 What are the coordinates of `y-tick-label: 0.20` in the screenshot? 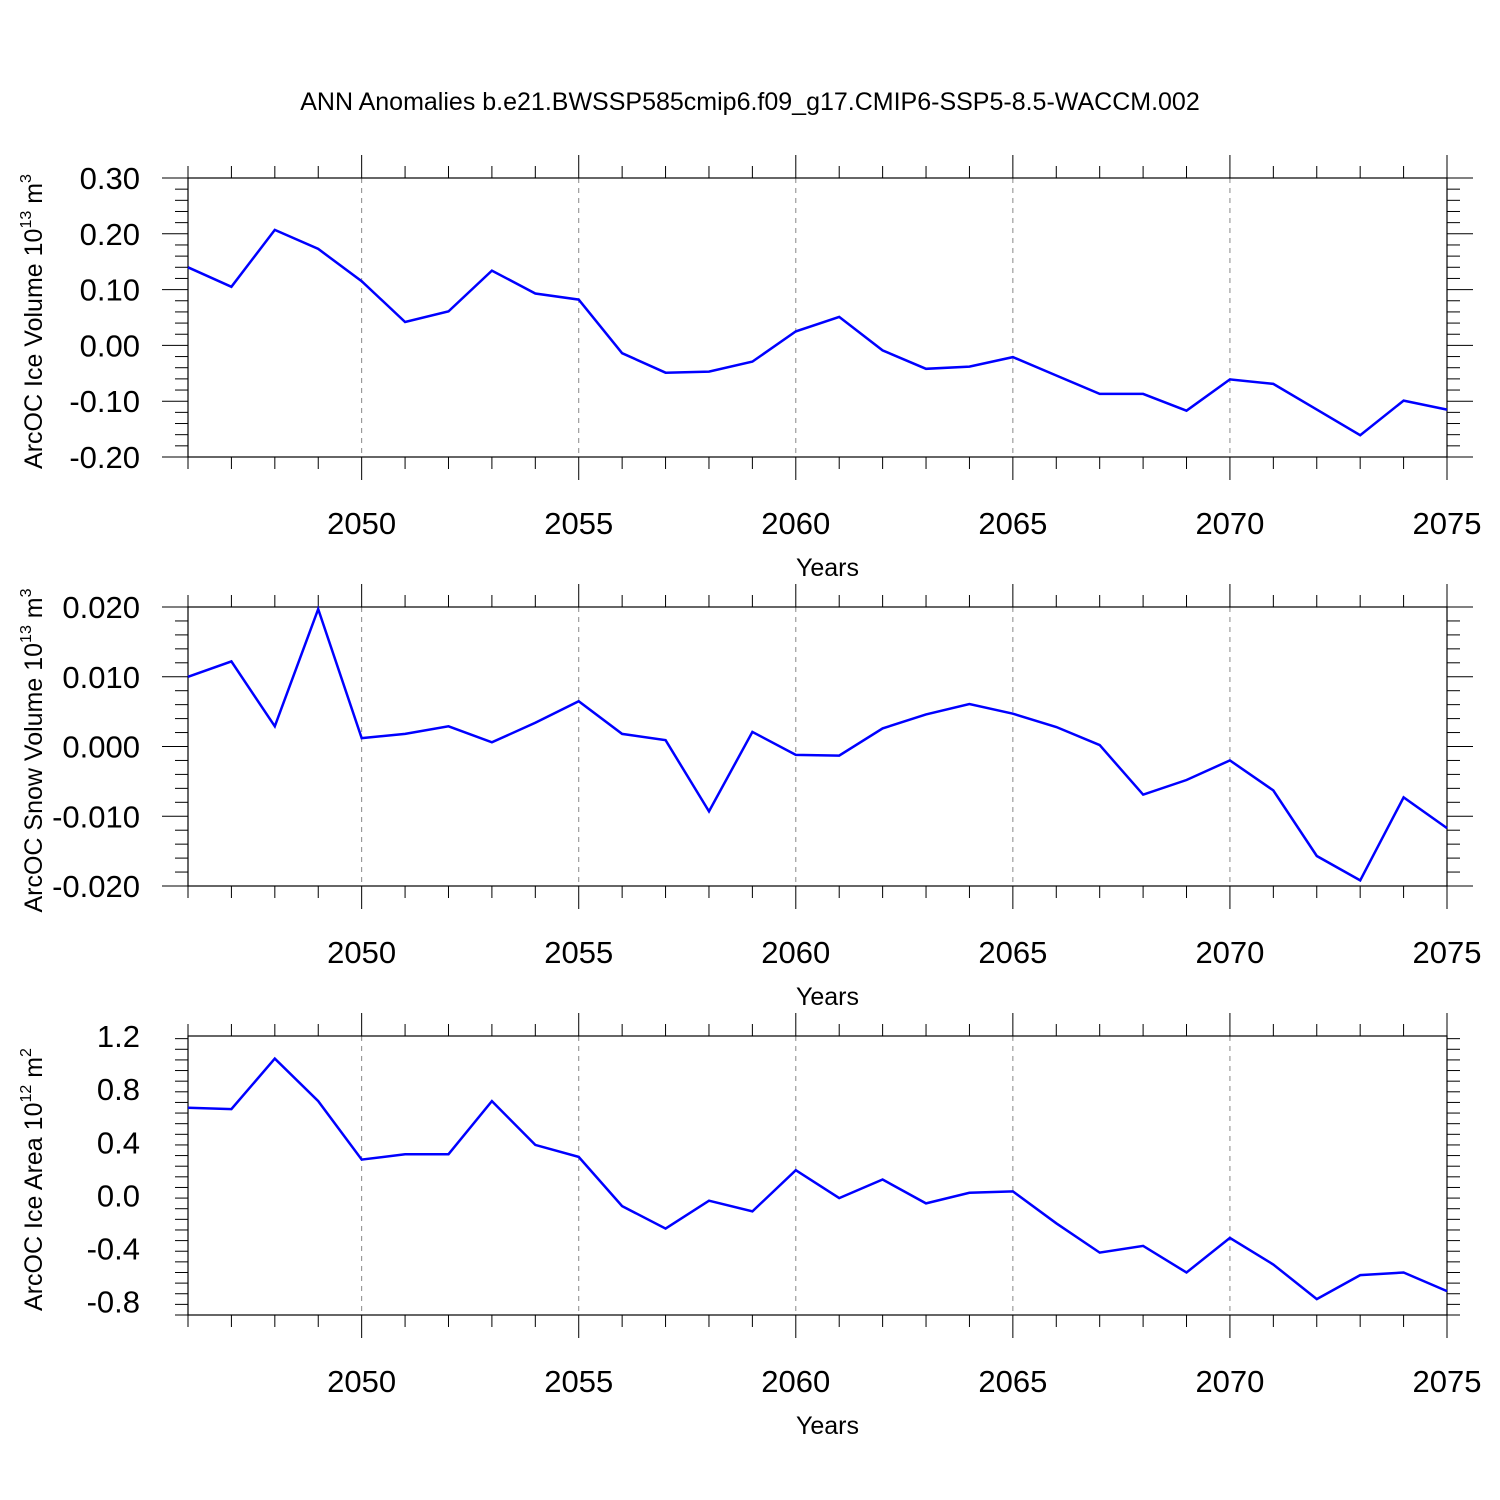 It's located at (110, 234).